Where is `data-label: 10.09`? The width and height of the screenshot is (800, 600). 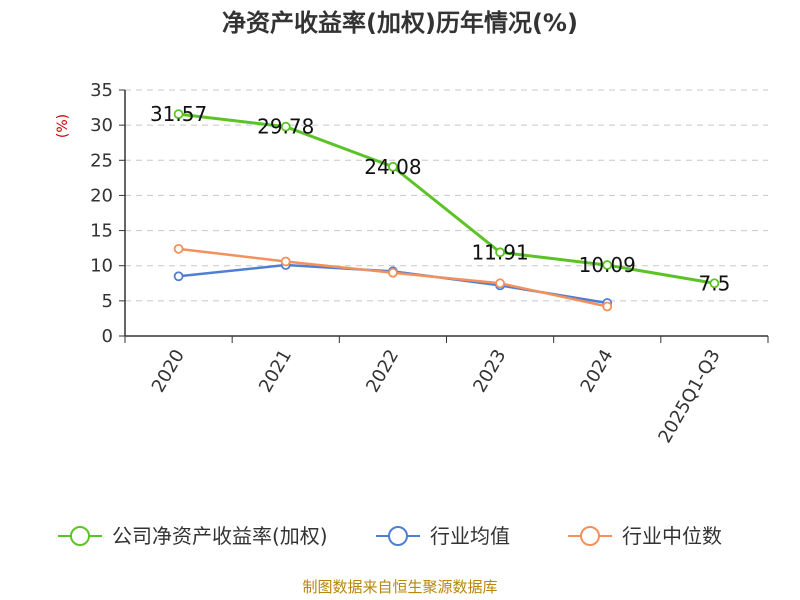
data-label: 10.09 is located at coordinates (607, 265).